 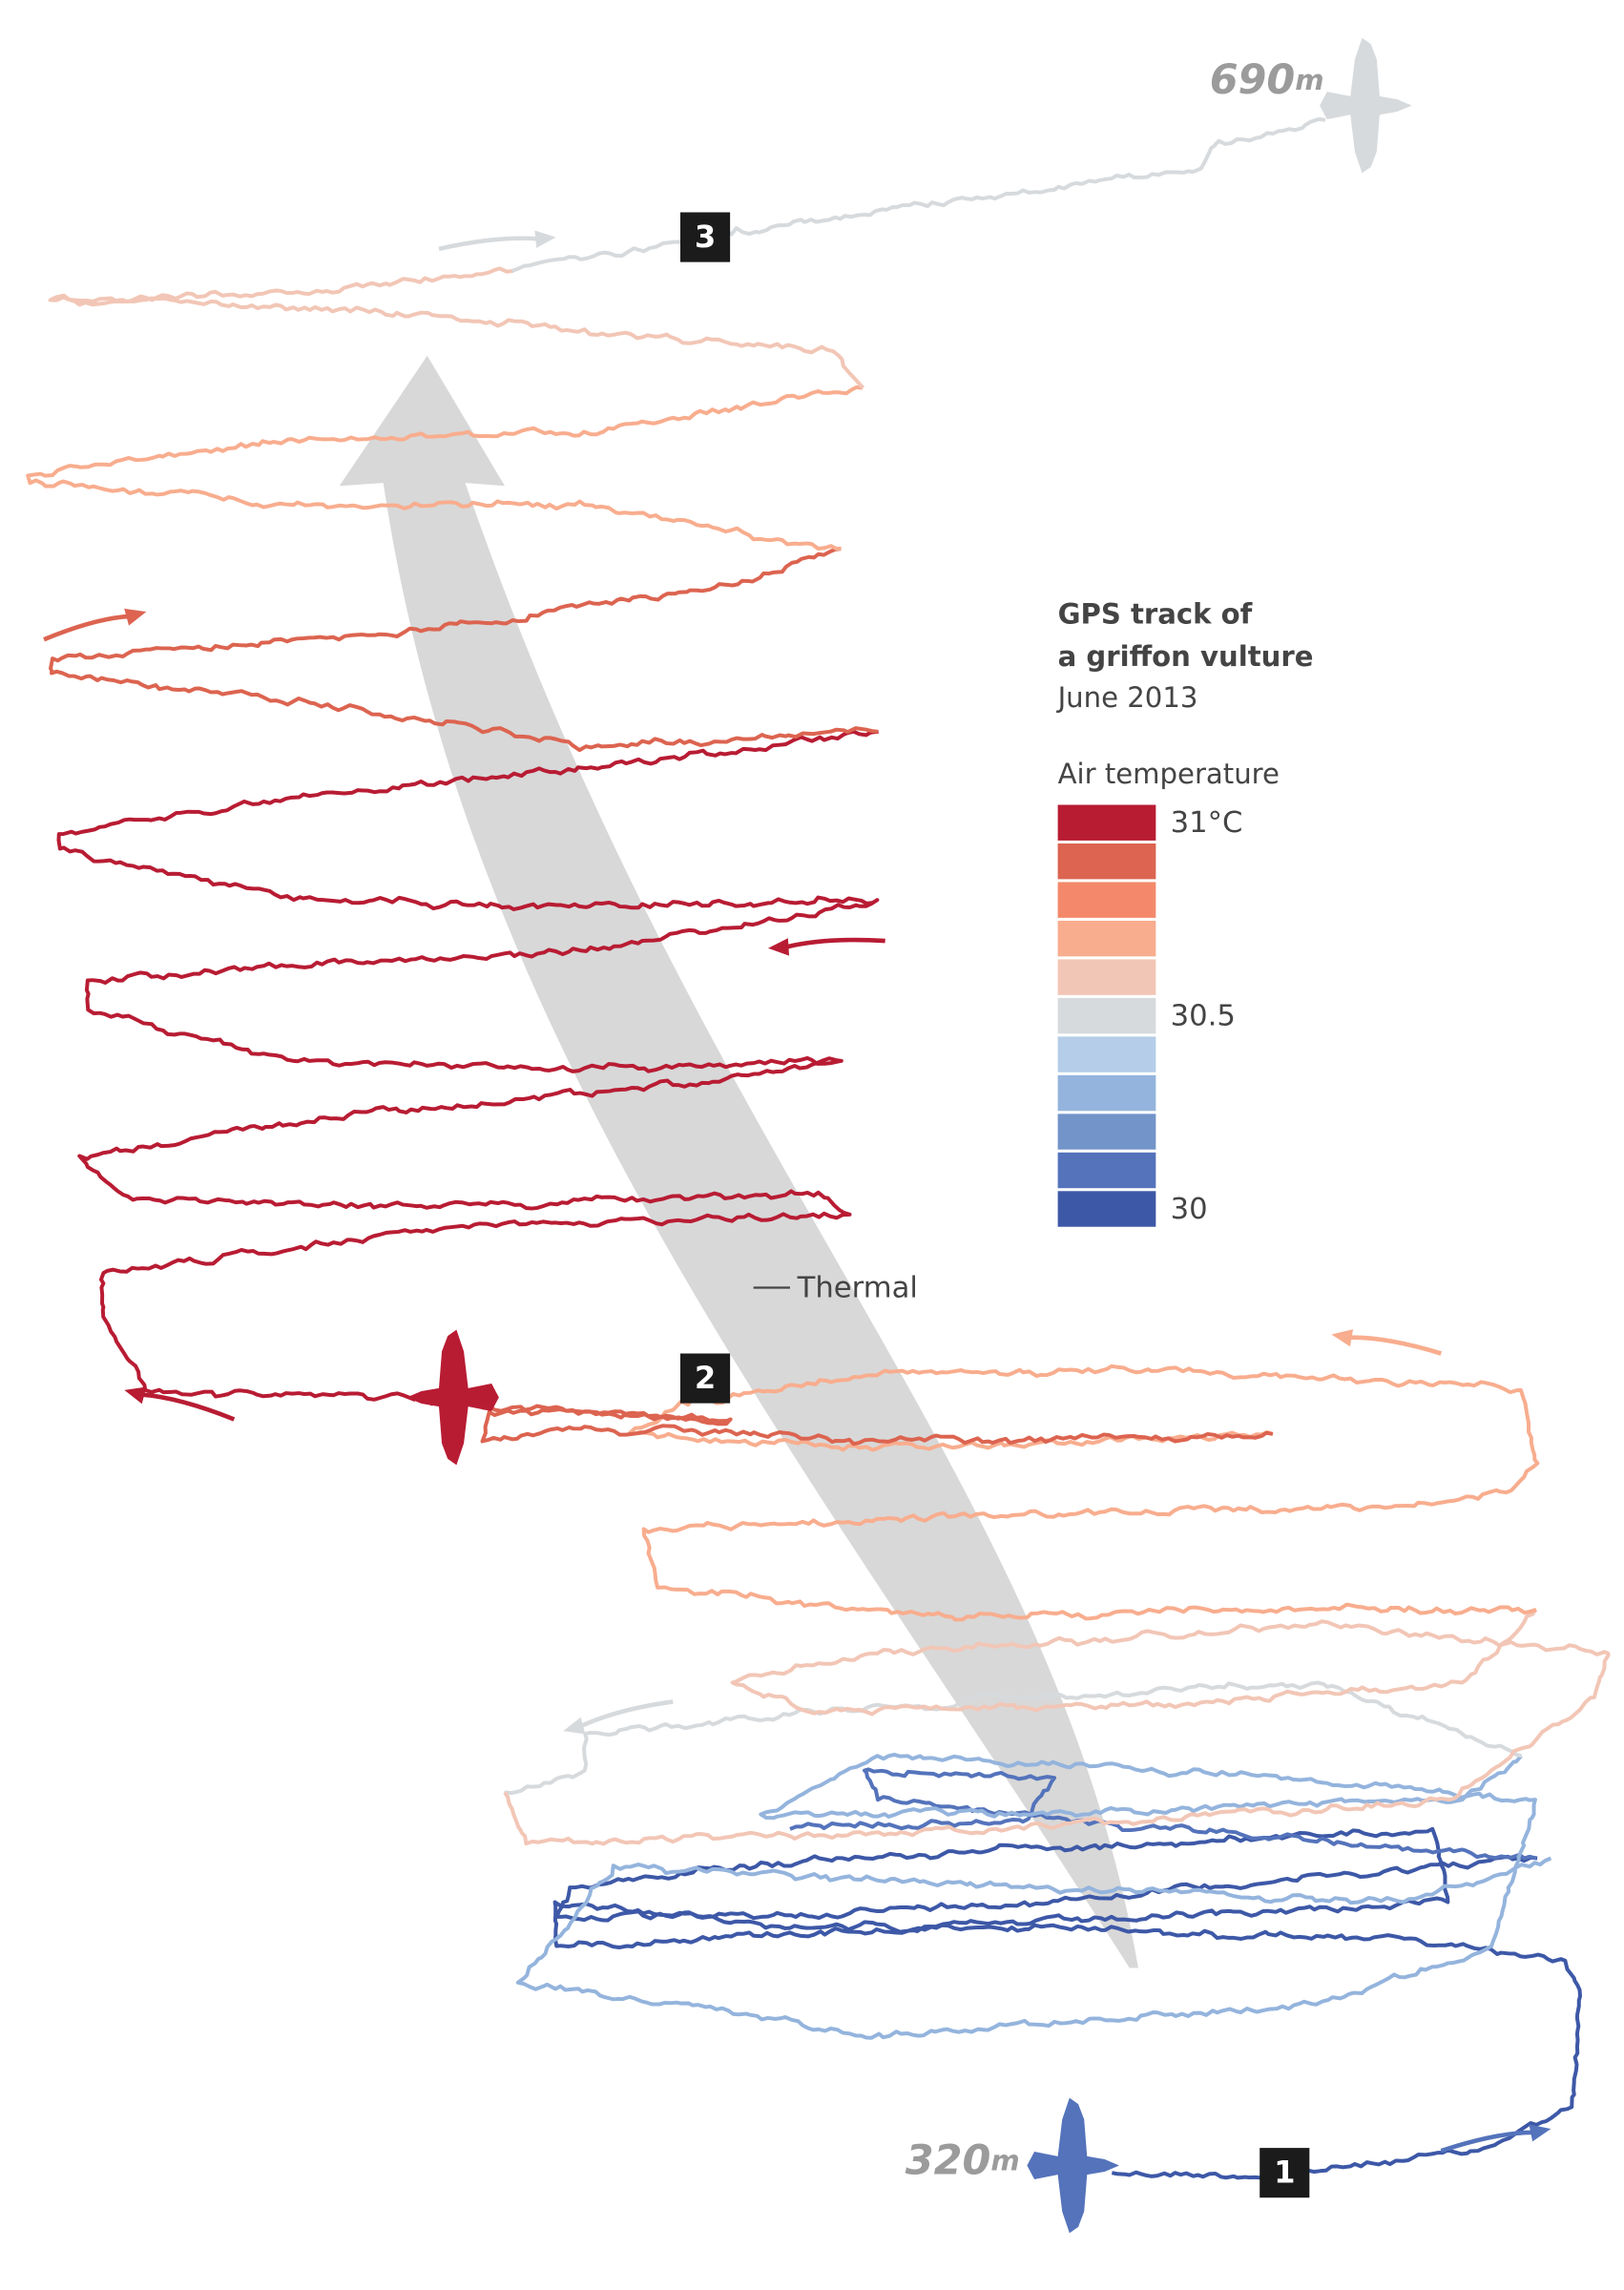 What do you see at coordinates (1127, 697) in the screenshot?
I see `legend-date: June 2013` at bounding box center [1127, 697].